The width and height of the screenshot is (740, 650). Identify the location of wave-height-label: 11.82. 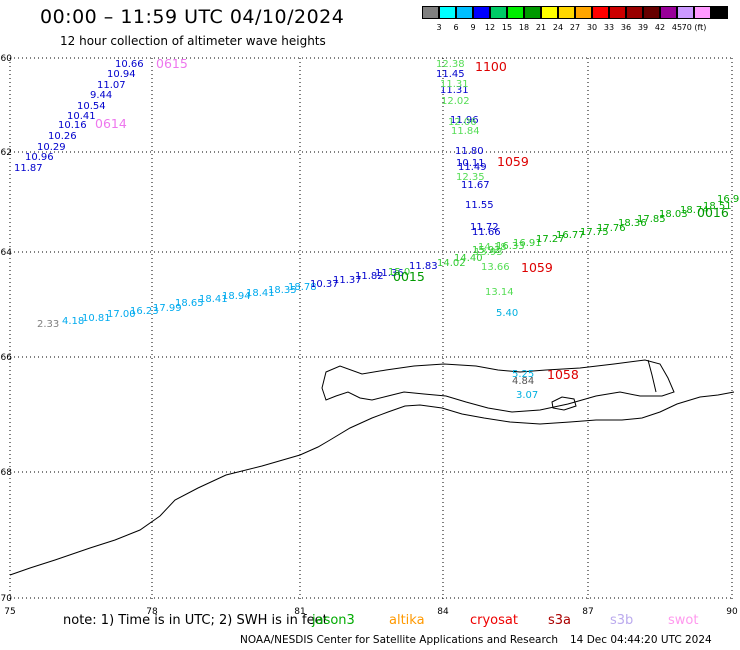
(369, 276).